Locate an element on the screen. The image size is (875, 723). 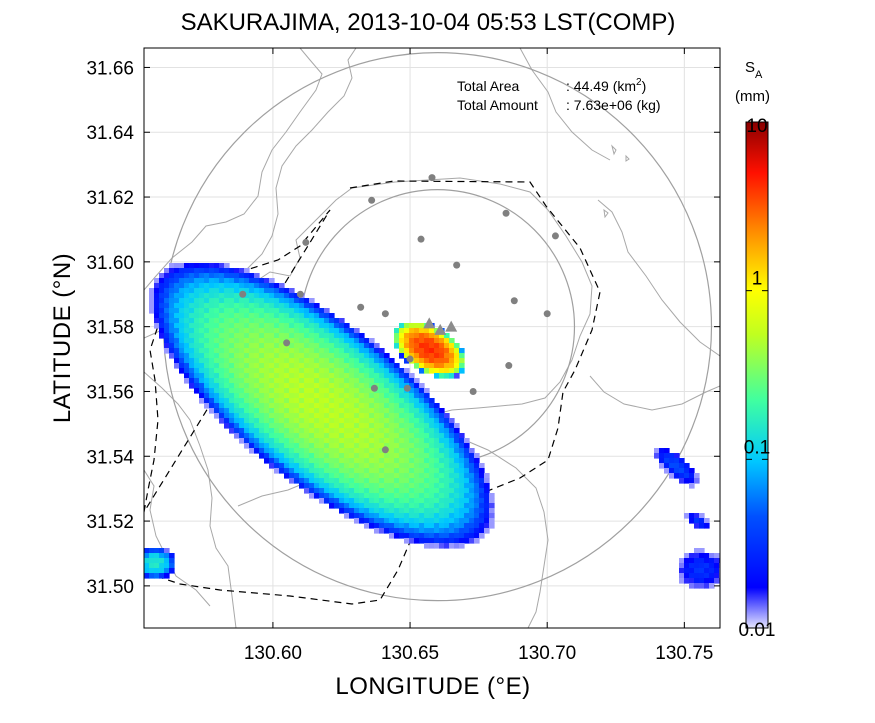
colorbar-title: SA is located at coordinates (754, 70).